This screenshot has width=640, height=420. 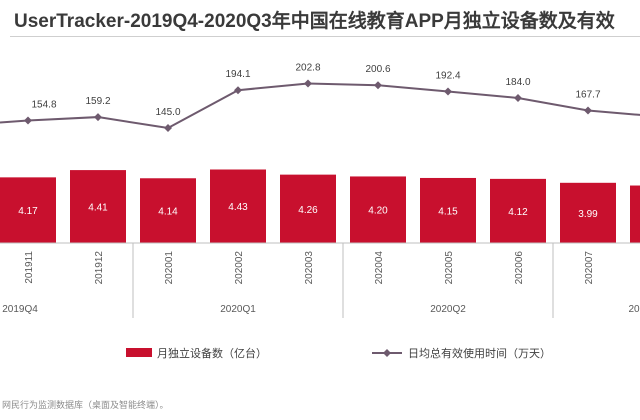 What do you see at coordinates (479, 353) in the screenshot?
I see `legend-label-line: 日均总有效使用时间（万天）` at bounding box center [479, 353].